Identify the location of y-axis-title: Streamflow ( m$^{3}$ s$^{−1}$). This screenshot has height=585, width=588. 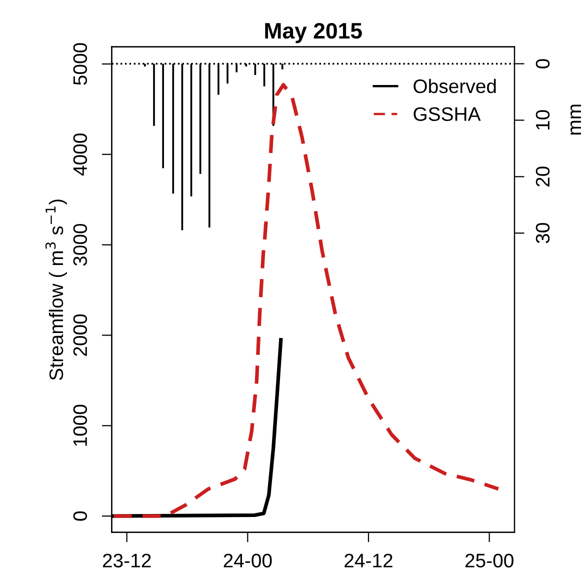
(56, 290).